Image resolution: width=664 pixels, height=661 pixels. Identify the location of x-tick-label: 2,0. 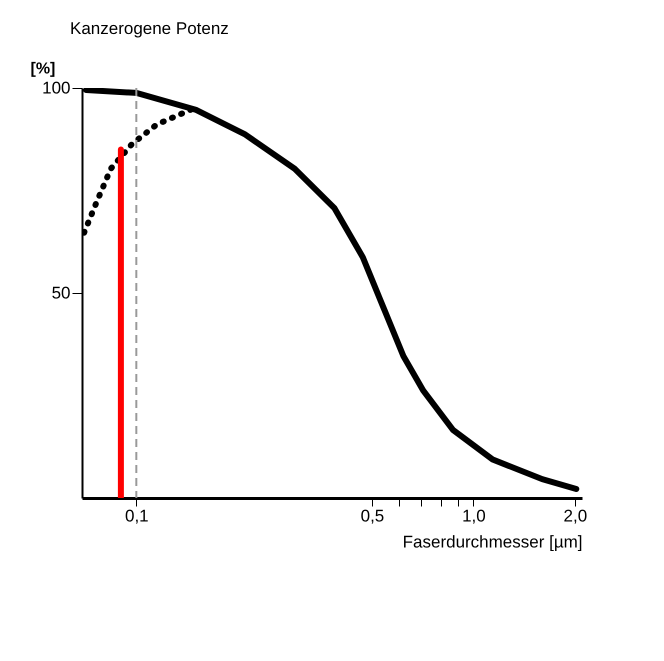
(576, 516).